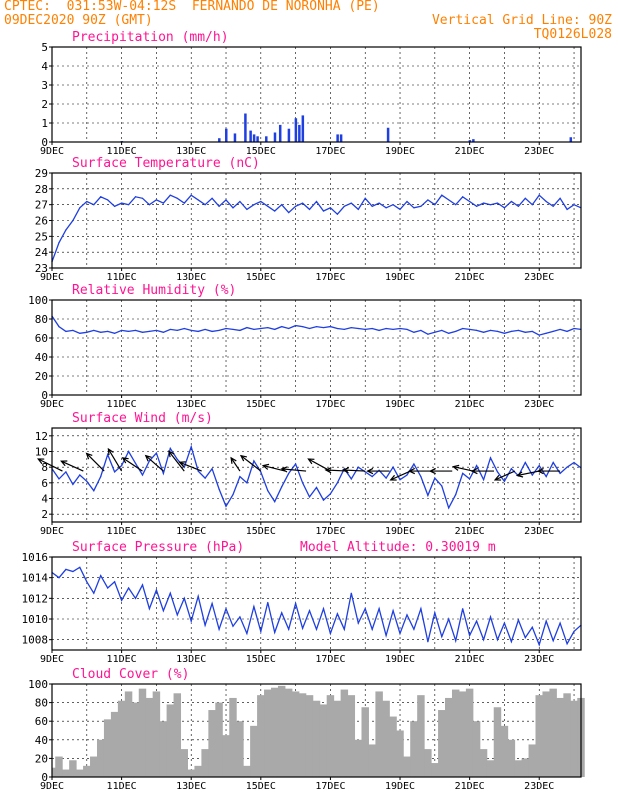 The height and width of the screenshot is (800, 618). What do you see at coordinates (274, 468) in the screenshot?
I see `wind-wind-arrow` at bounding box center [274, 468].